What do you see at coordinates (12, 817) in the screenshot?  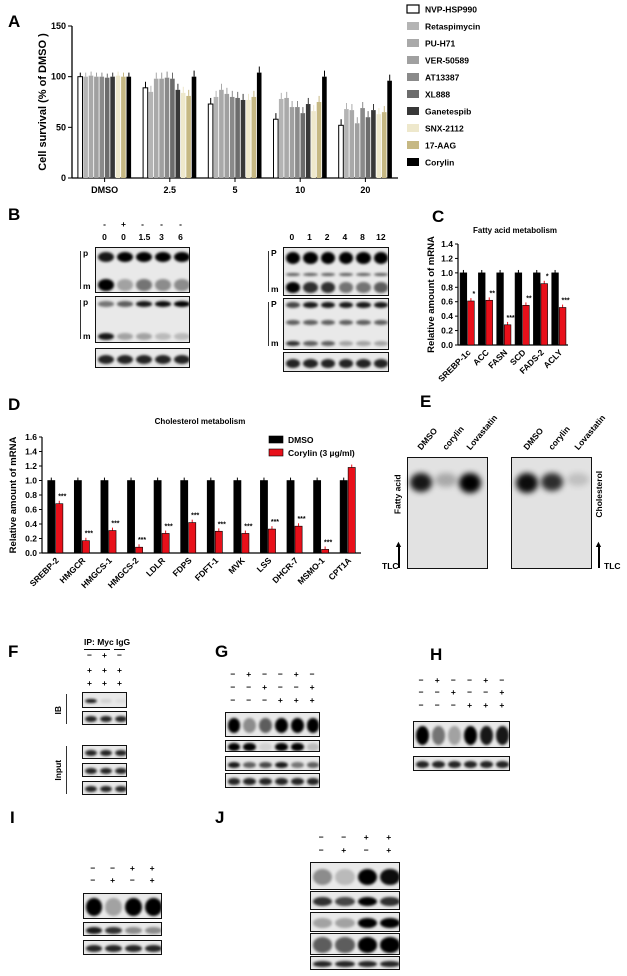 I see `panel-label-i: I` at bounding box center [12, 817].